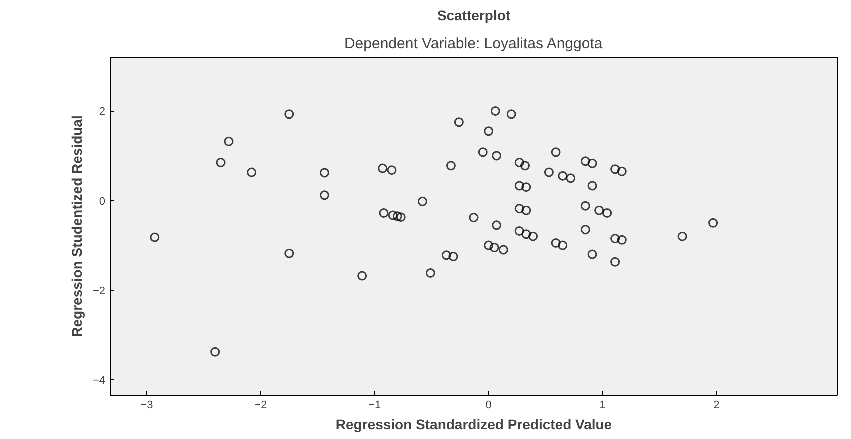 The width and height of the screenshot is (851, 439). What do you see at coordinates (489, 406) in the screenshot?
I see `x-tick-label: 0` at bounding box center [489, 406].